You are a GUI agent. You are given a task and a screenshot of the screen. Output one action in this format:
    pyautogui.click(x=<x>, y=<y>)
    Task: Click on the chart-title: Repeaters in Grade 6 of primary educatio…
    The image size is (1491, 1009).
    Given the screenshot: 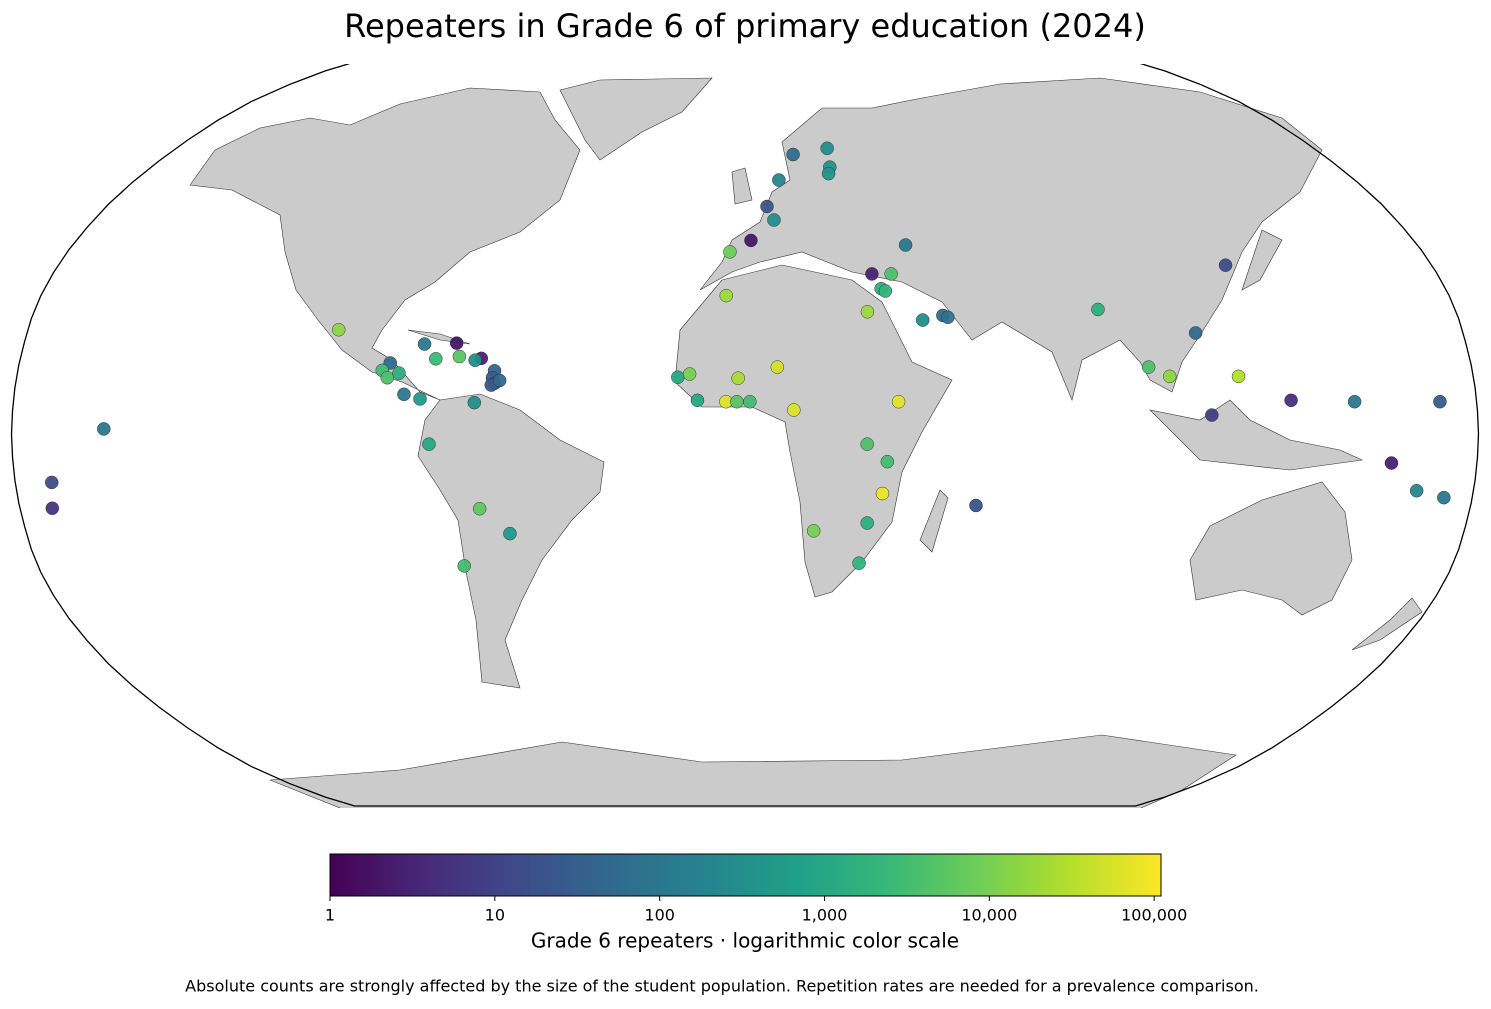 What is the action you would take?
    pyautogui.click(x=745, y=26)
    